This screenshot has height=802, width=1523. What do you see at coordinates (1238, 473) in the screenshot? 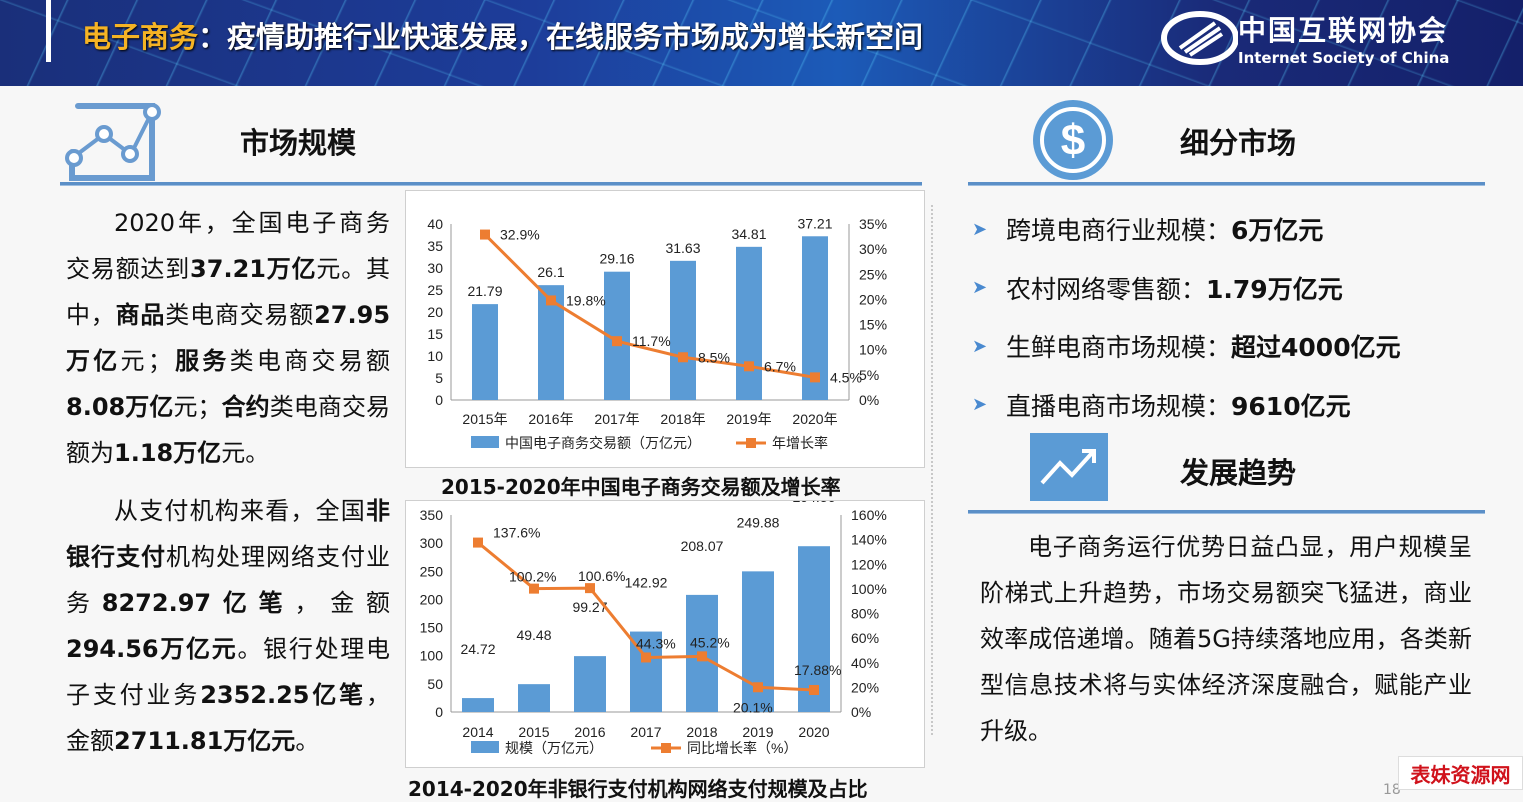
I see `section-title-trends: 发展趋势` at bounding box center [1238, 473].